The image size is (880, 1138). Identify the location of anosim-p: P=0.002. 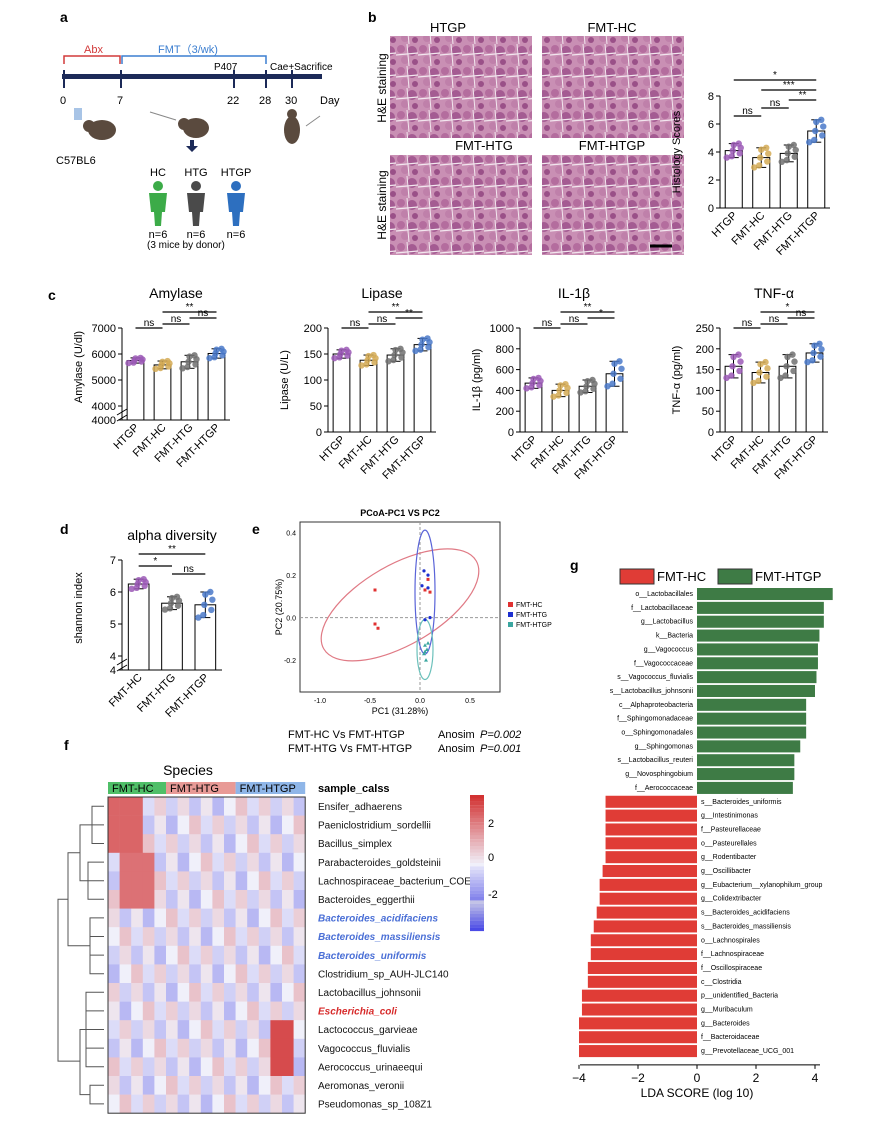
(500, 735).